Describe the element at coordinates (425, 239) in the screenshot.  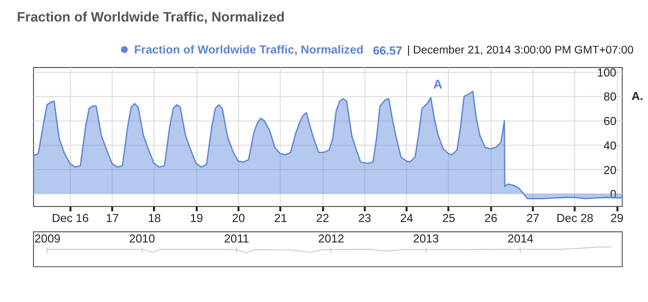
I see `x-tick-label: 2013` at that location.